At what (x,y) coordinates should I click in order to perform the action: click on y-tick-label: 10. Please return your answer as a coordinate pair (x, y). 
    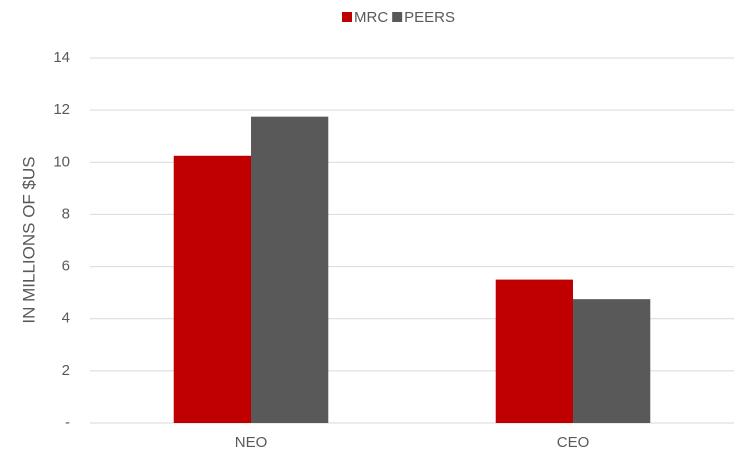
    Looking at the image, I should click on (61, 161).